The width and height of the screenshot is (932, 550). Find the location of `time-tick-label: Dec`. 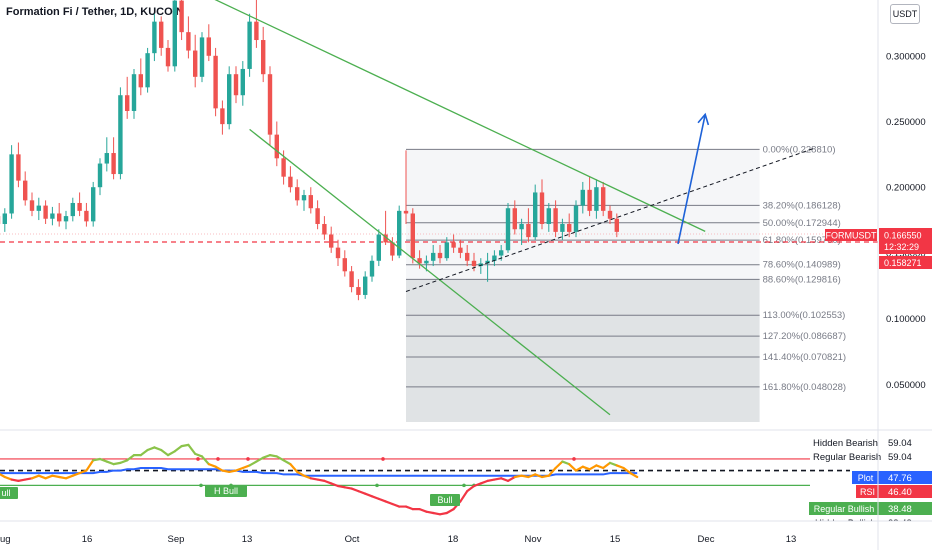

time-tick-label: Dec is located at coordinates (706, 539).